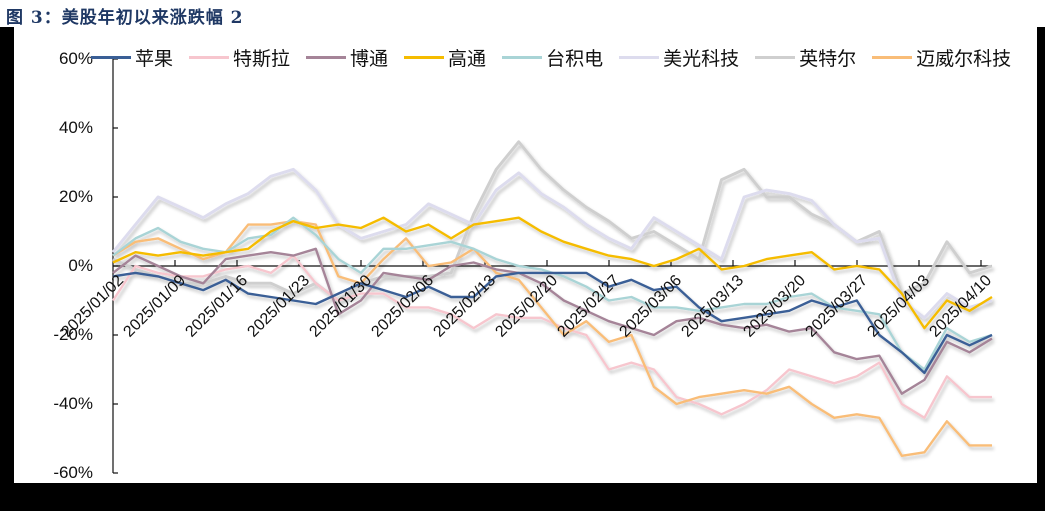  I want to click on y-tick-label: 60%, so click(75, 58).